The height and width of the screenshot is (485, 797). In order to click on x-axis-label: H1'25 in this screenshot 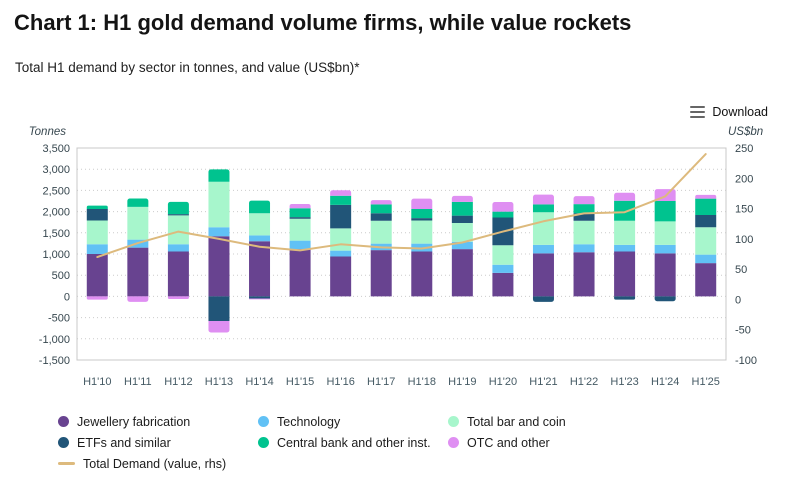, I will do `click(706, 382)`.